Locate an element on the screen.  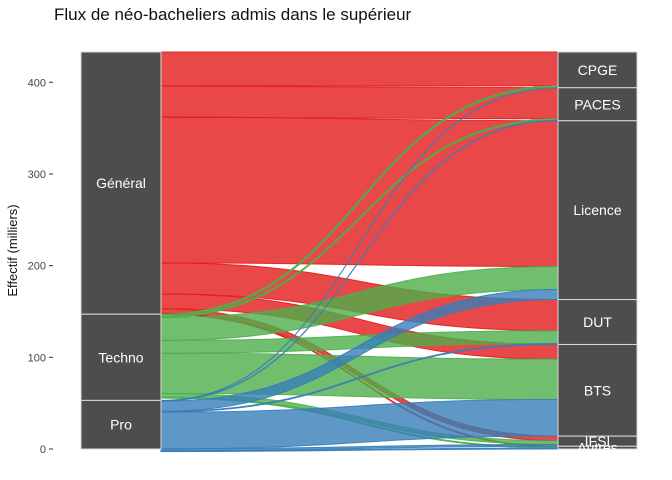
stratum-label-bts: BTS is located at coordinates (597, 390).